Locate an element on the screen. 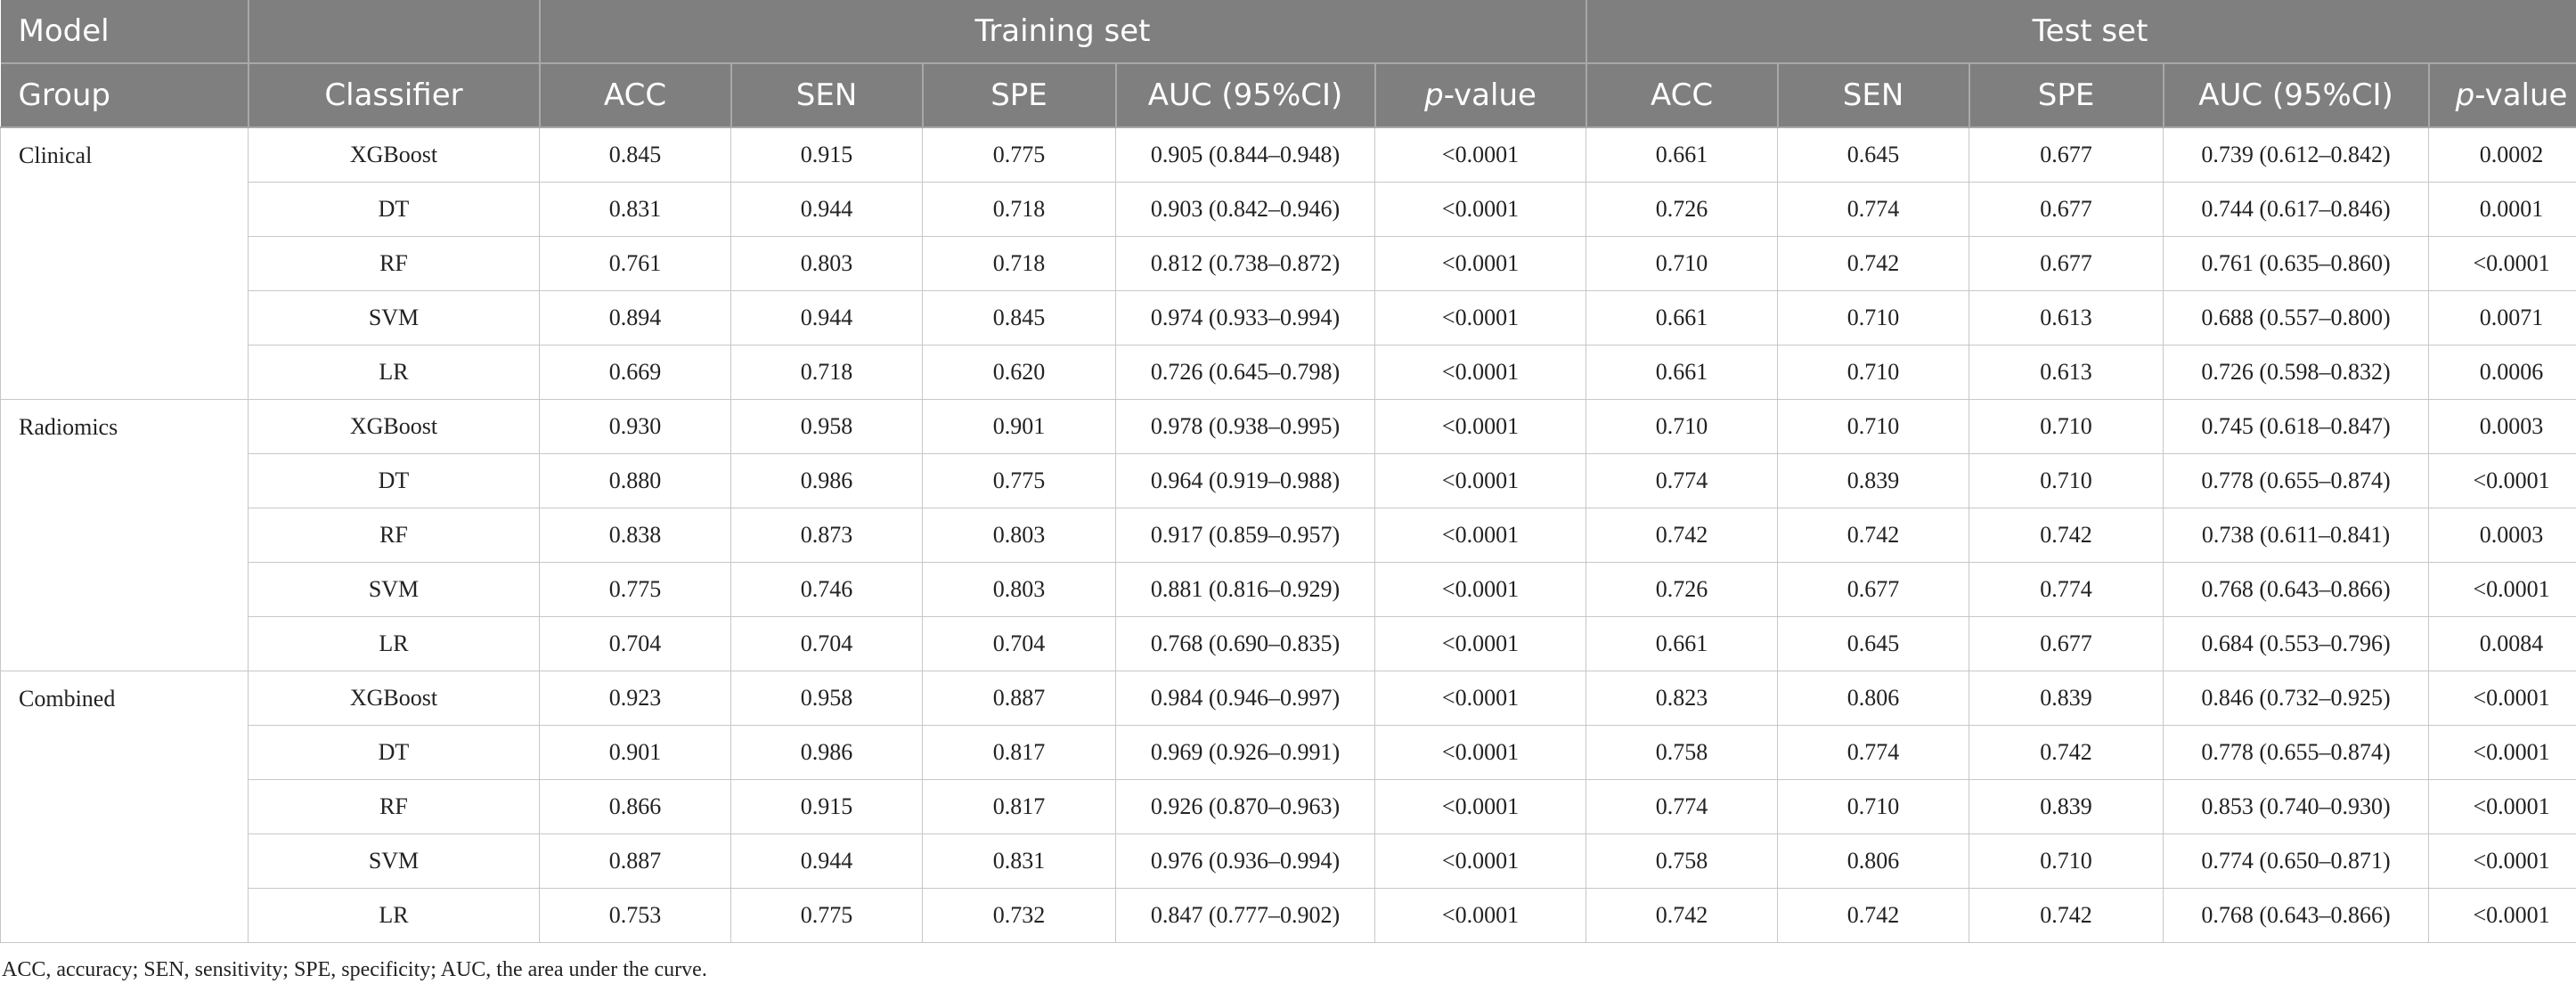  train-spe-cell: 0.803 is located at coordinates (1019, 589).